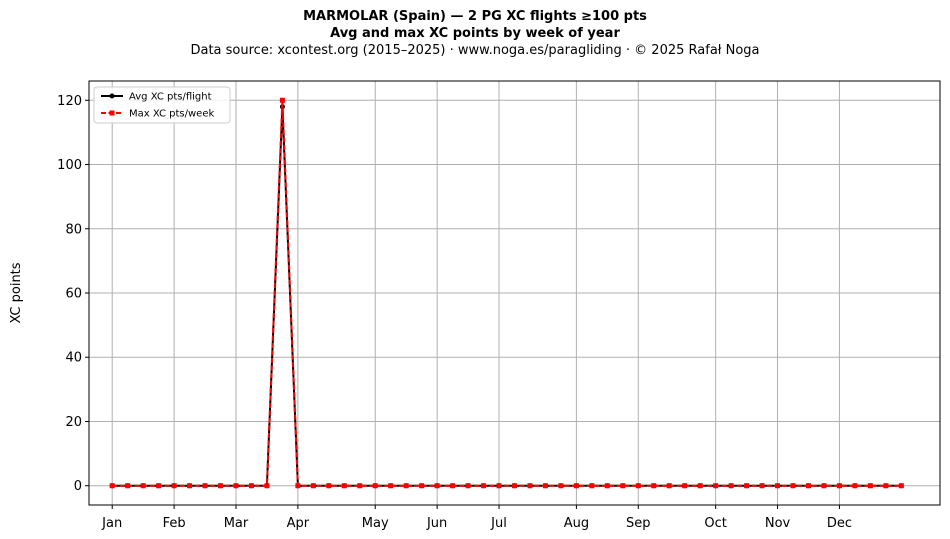 The height and width of the screenshot is (539, 950). What do you see at coordinates (69, 101) in the screenshot?
I see `y-tick-label: 120` at bounding box center [69, 101].